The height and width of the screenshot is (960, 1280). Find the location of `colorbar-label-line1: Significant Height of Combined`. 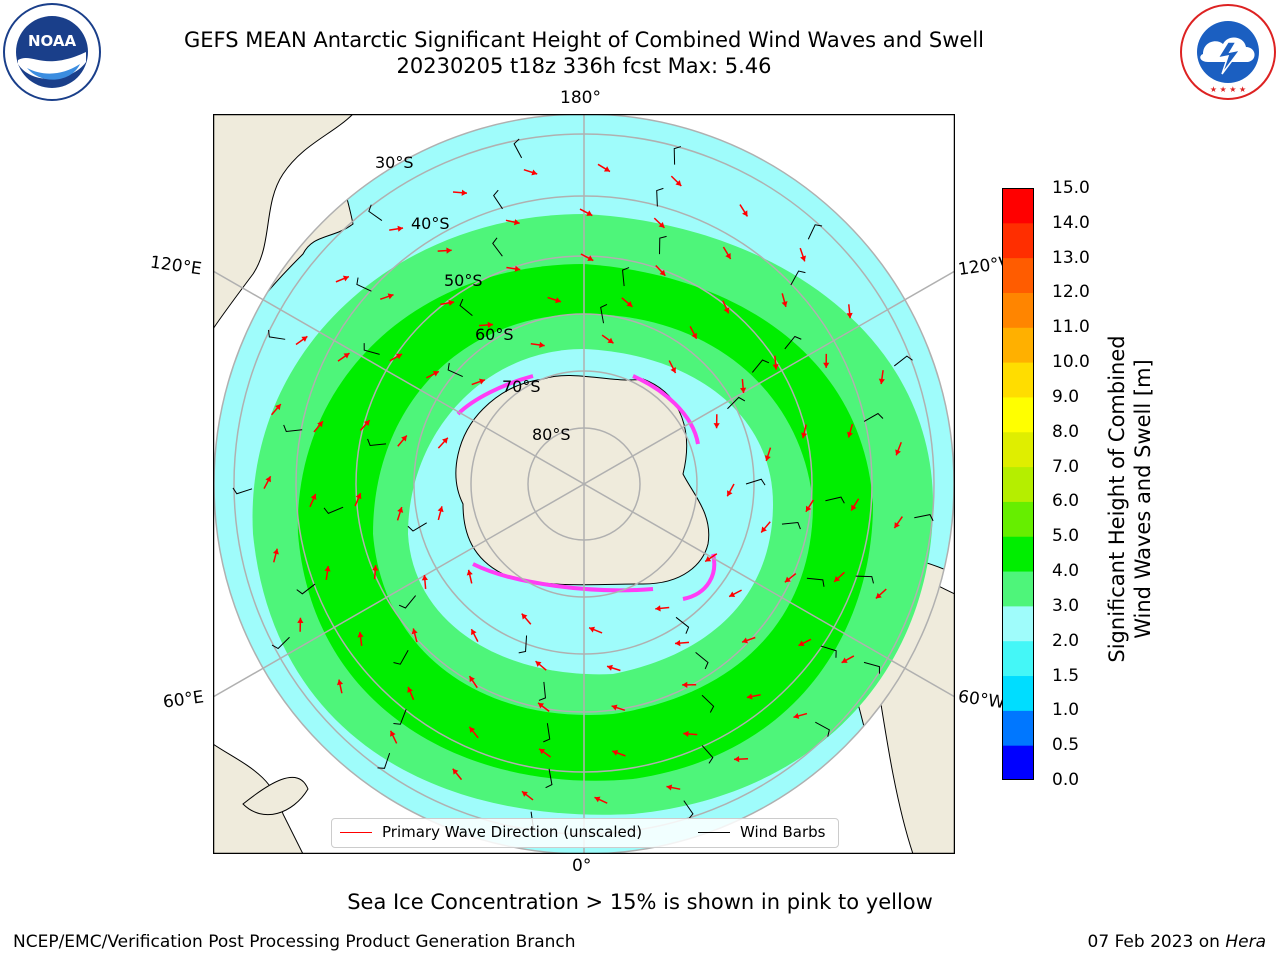

colorbar-label-line1: Significant Height of Combined is located at coordinates (1117, 499).